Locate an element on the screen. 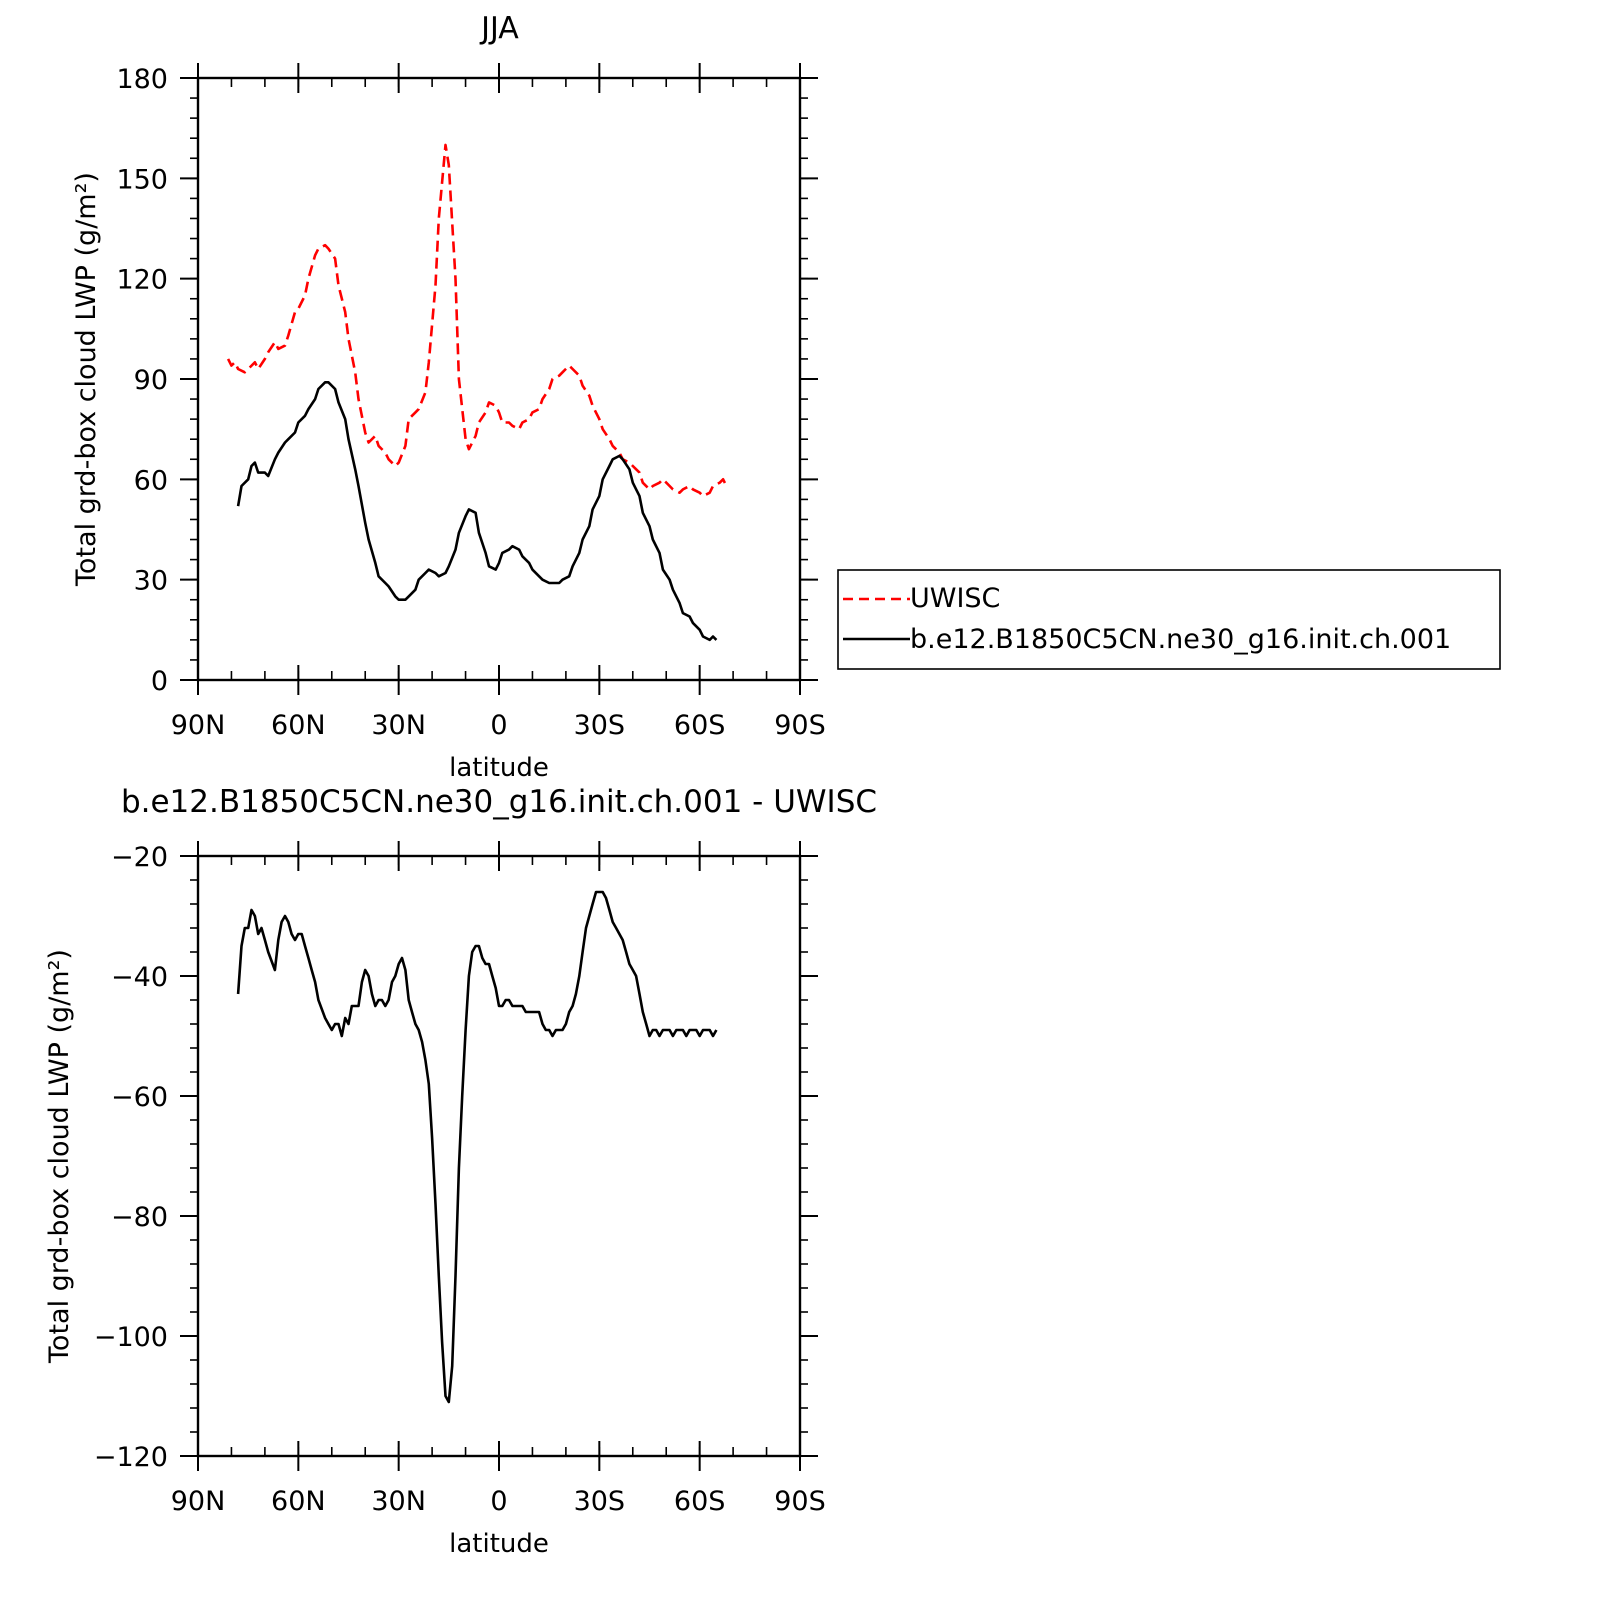  bottom-x-tick-label: 90S is located at coordinates (800, 1501).